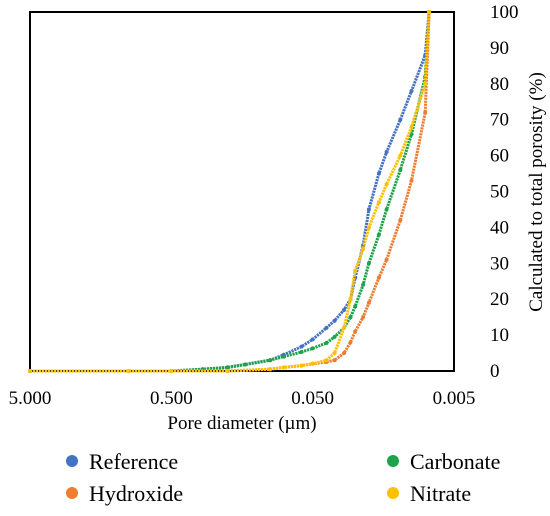 The width and height of the screenshot is (550, 516). Describe the element at coordinates (499, 227) in the screenshot. I see `y-tick-label: 40` at that location.